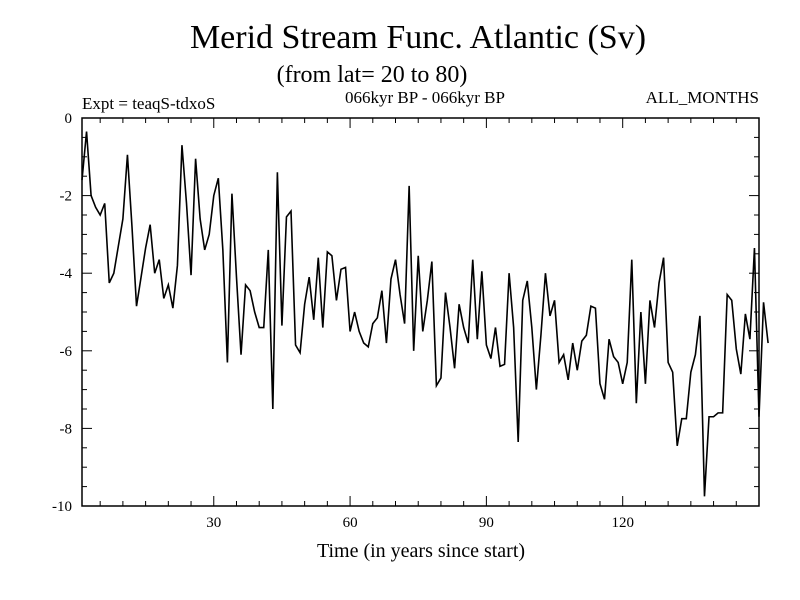 The height and width of the screenshot is (600, 800). I want to click on y-tick-label: -2, so click(66, 197).